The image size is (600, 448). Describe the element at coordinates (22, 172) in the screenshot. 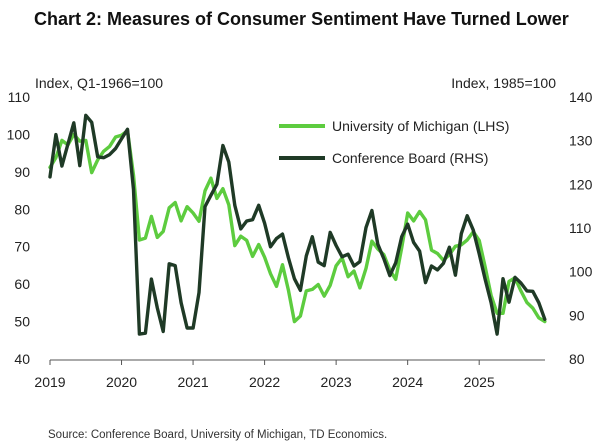

I see `y-left-tick-label: 90` at that location.